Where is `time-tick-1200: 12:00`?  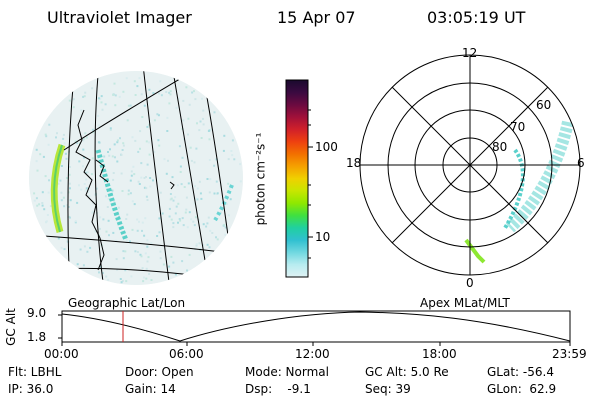 time-tick-1200: 12:00 is located at coordinates (312, 354).